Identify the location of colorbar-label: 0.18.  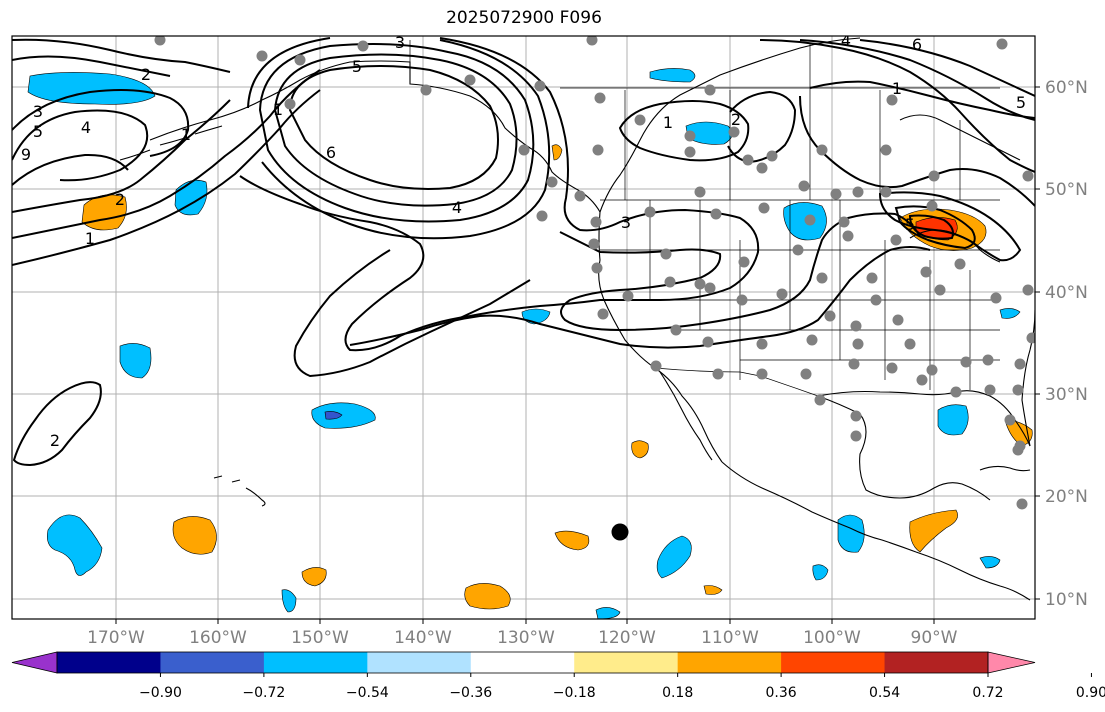
(677, 693).